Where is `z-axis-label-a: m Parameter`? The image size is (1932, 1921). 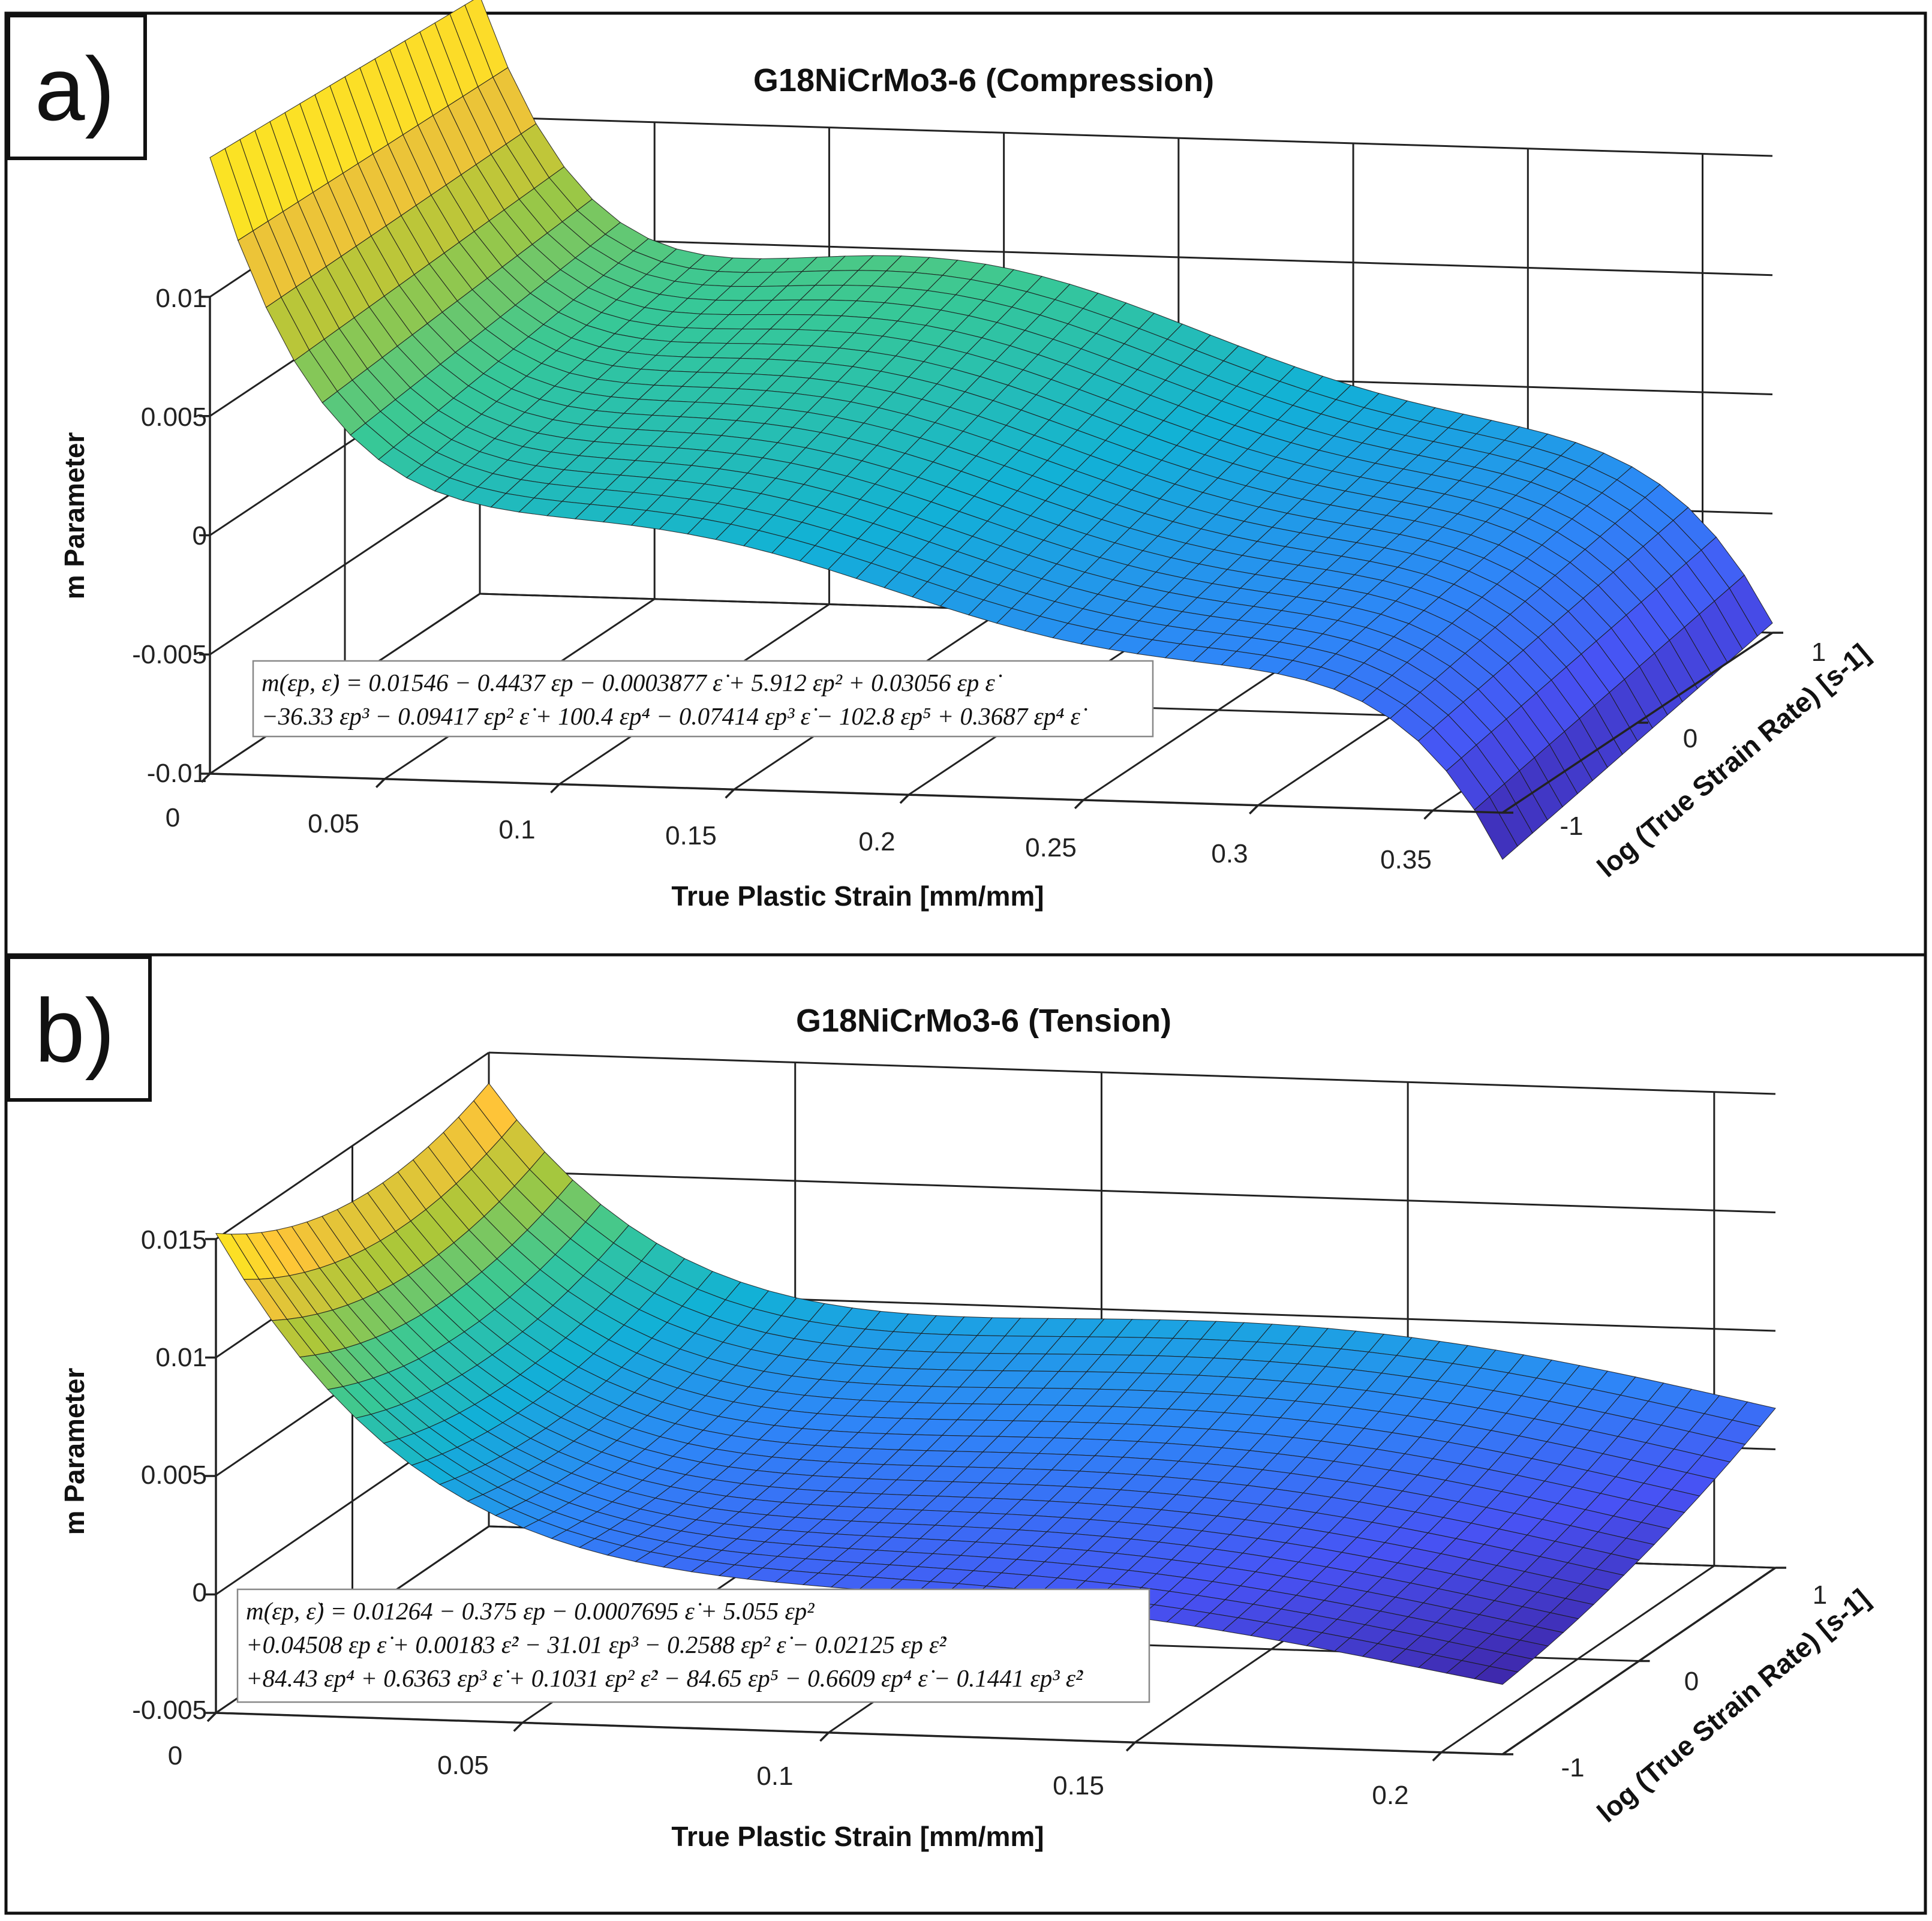
z-axis-label-a: m Parameter is located at coordinates (74, 516).